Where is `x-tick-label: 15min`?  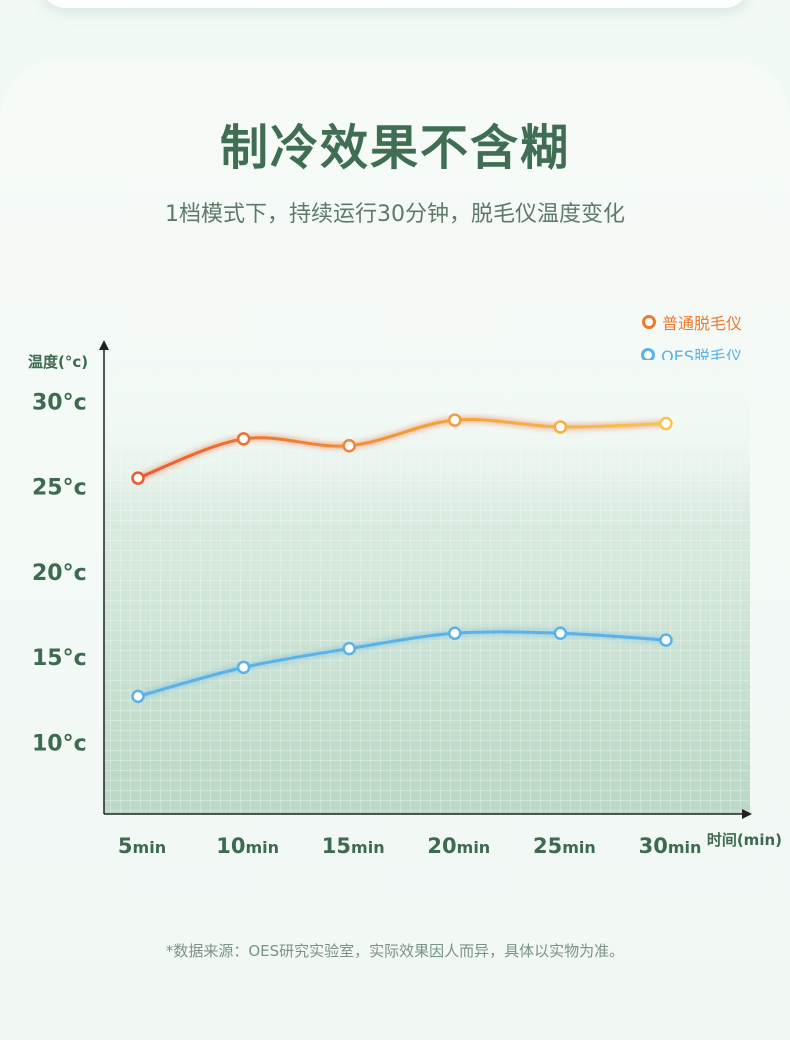 x-tick-label: 15min is located at coordinates (353, 846).